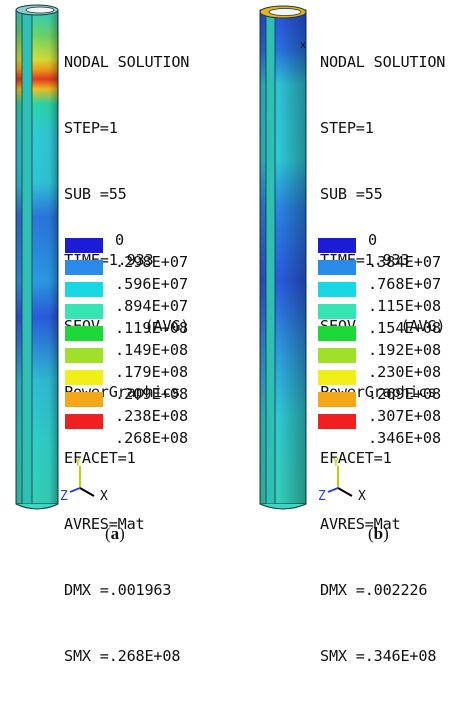  What do you see at coordinates (303, 45) in the screenshot?
I see `node-marker: x` at bounding box center [303, 45].